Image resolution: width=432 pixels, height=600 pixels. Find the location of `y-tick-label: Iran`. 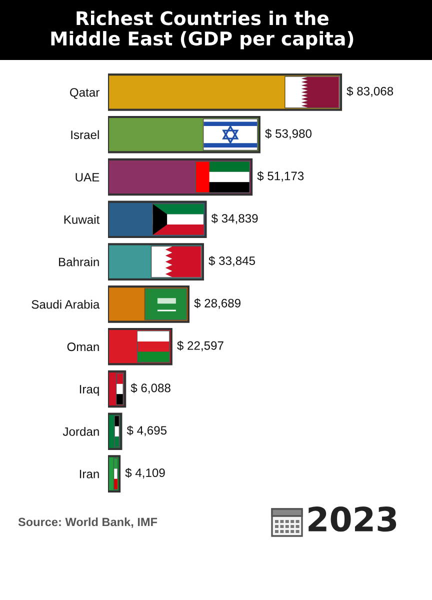

y-tick-label: Iran is located at coordinates (89, 474).